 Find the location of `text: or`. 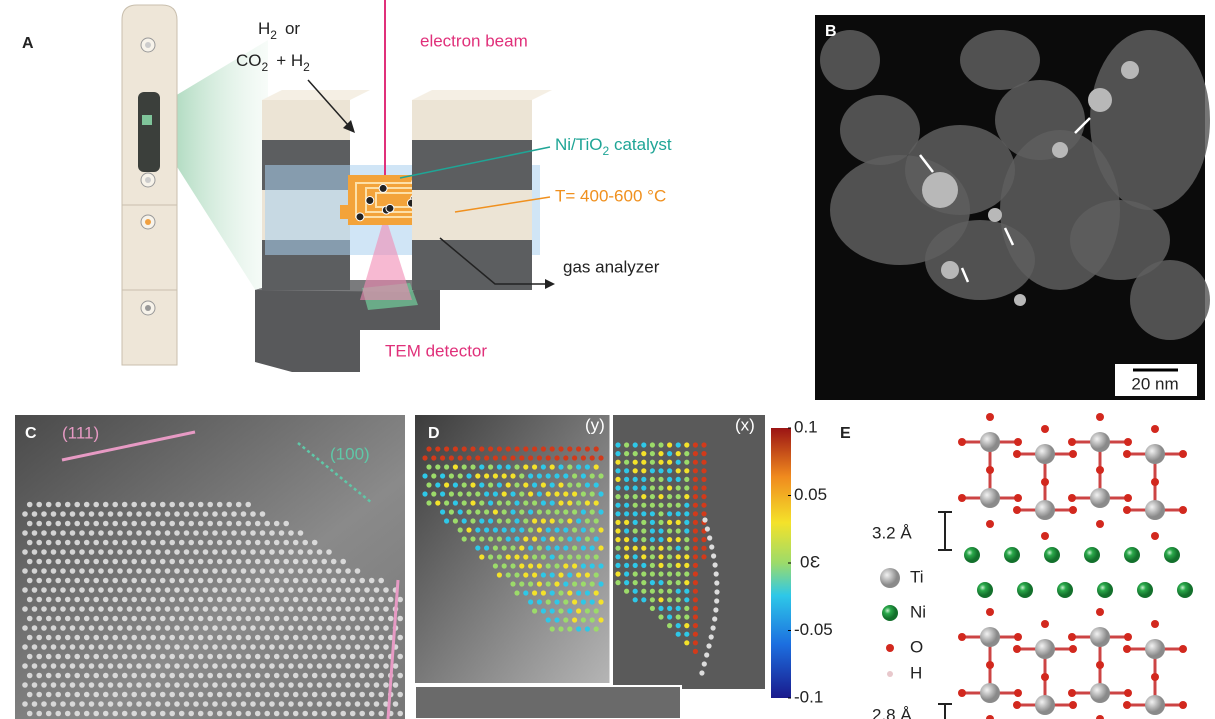

text: or is located at coordinates (292, 28).